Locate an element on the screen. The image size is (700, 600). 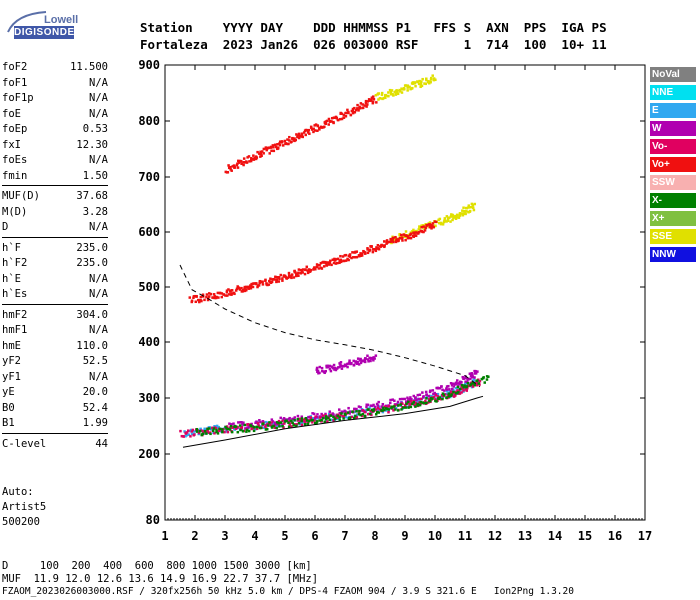
param-value: 0.53 is located at coordinates (95, 129).